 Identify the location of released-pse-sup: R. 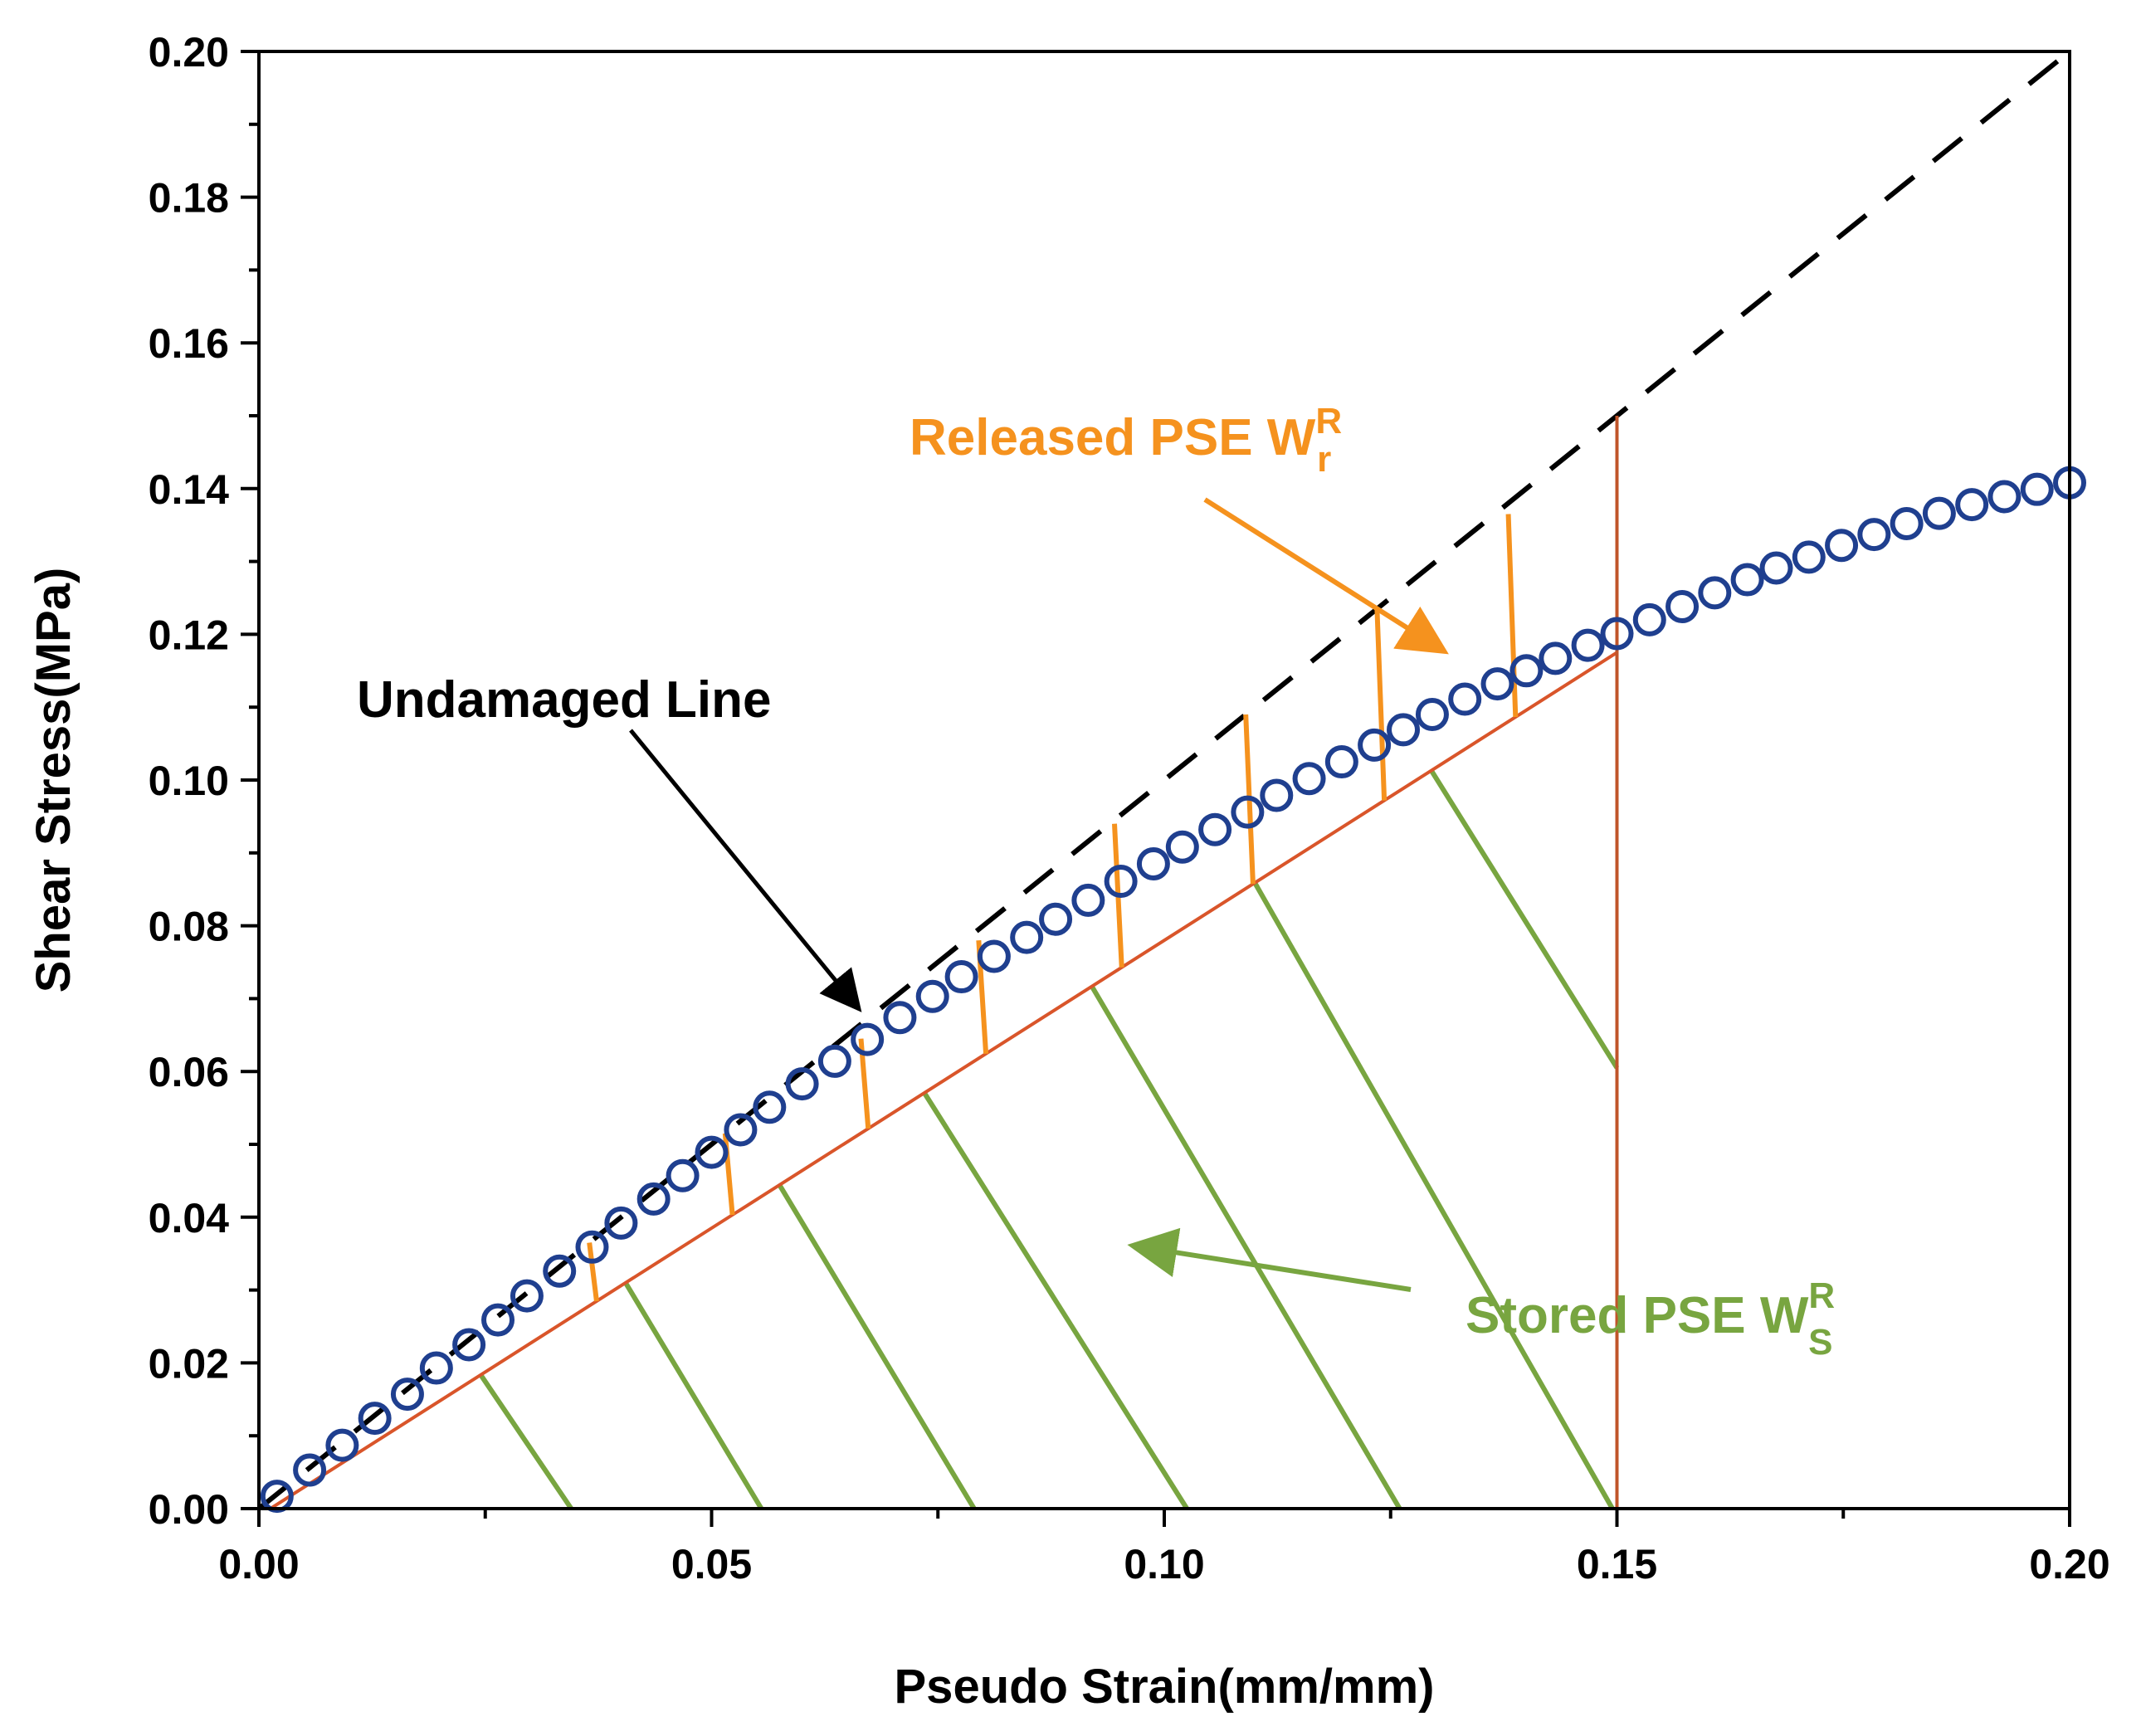
(1328, 421).